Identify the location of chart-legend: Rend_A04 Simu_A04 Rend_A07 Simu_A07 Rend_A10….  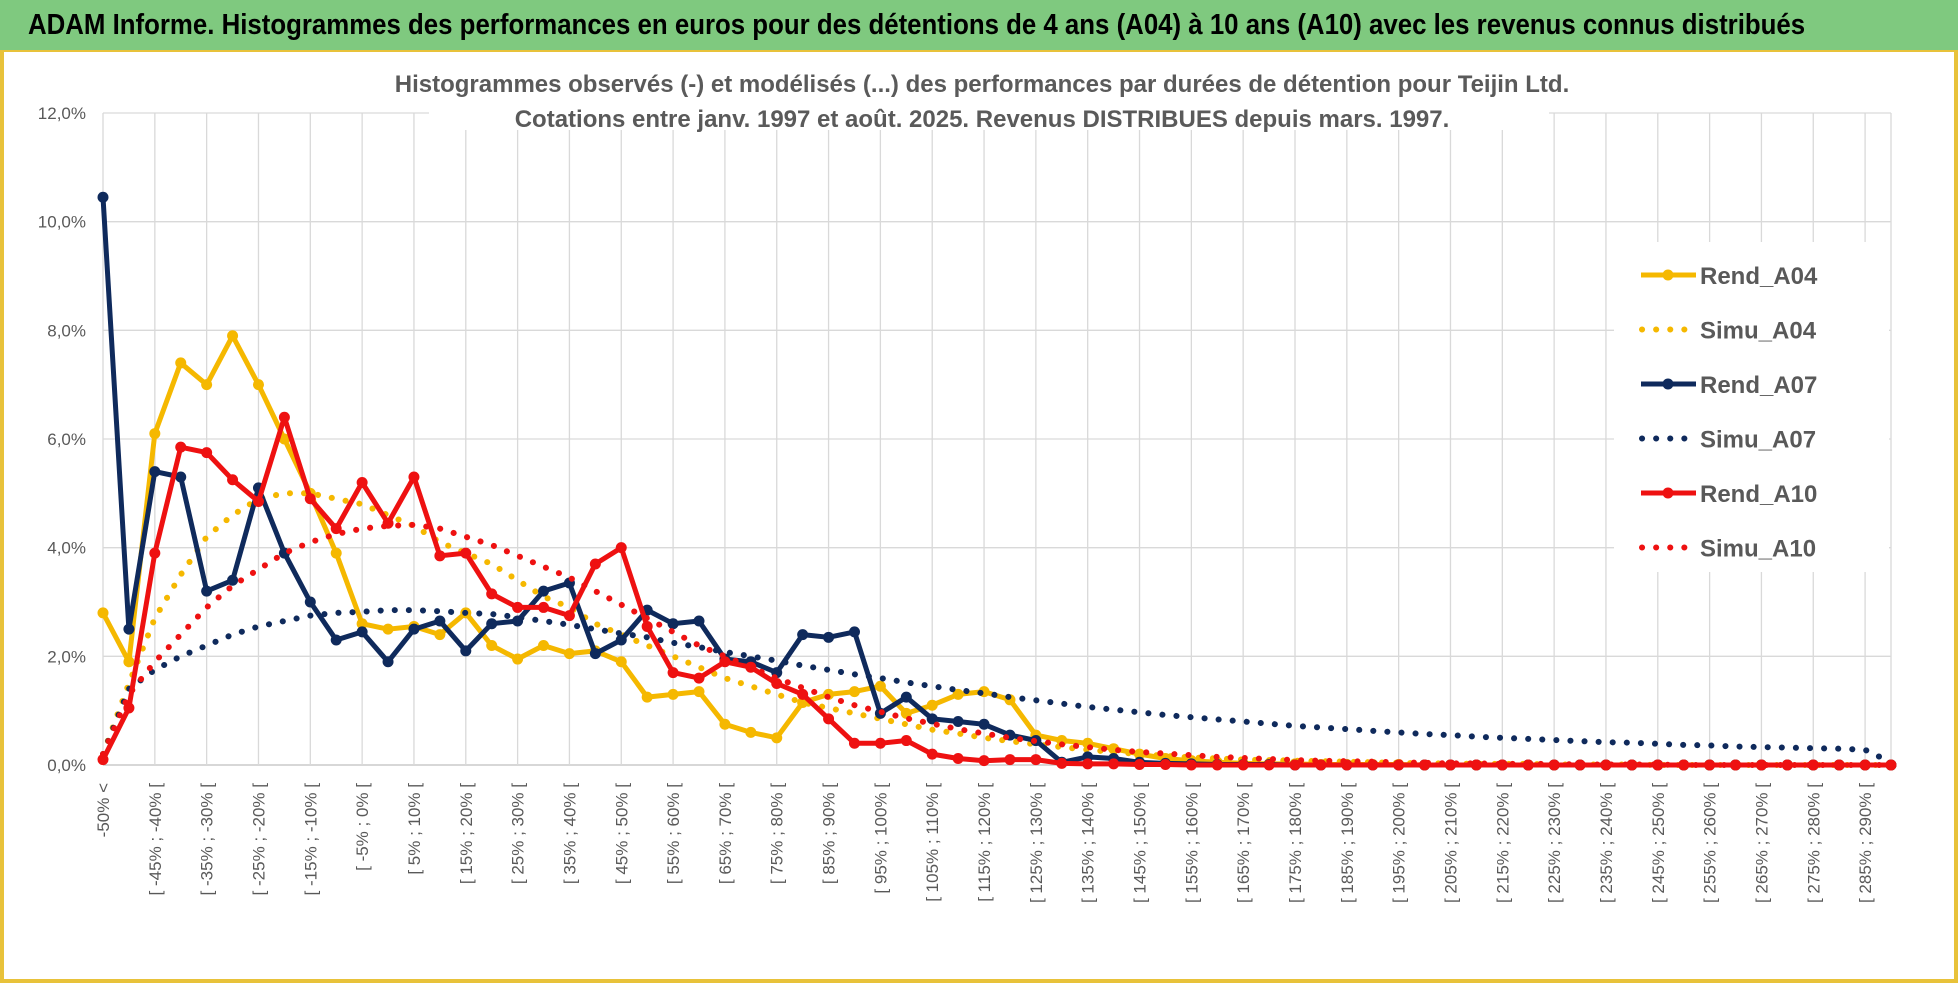
(1751, 407).